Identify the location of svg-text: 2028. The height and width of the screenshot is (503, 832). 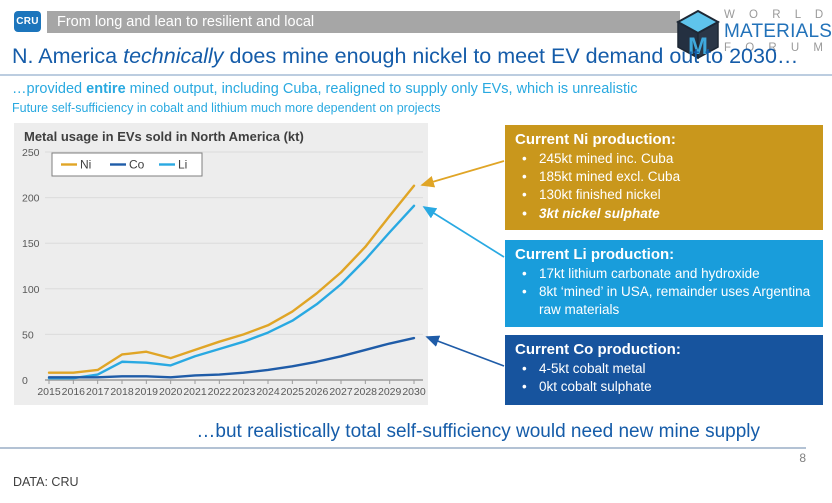
(366, 392).